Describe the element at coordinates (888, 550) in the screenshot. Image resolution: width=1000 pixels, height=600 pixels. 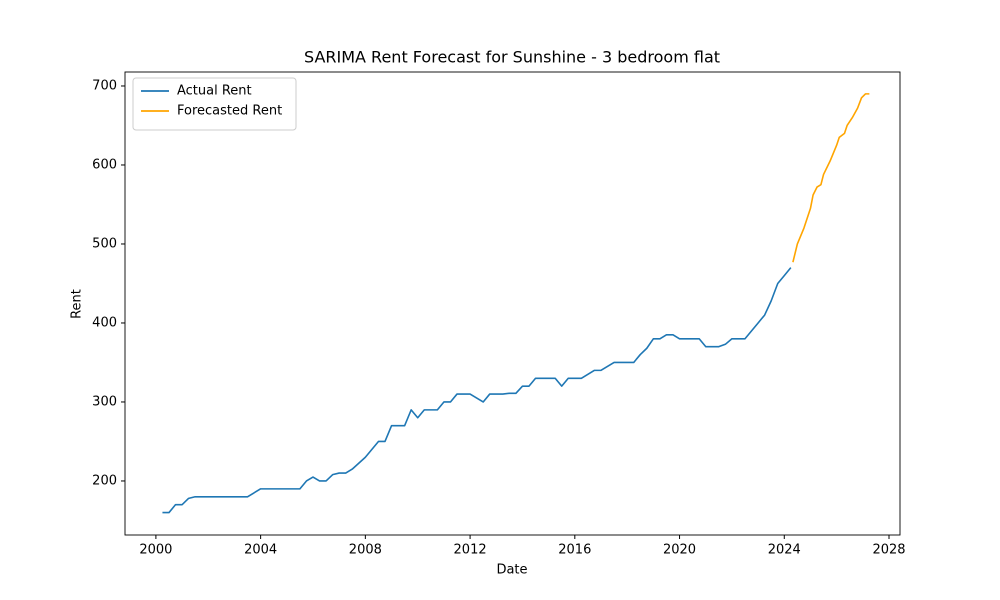
I see `x-tick-label: 2028` at that location.